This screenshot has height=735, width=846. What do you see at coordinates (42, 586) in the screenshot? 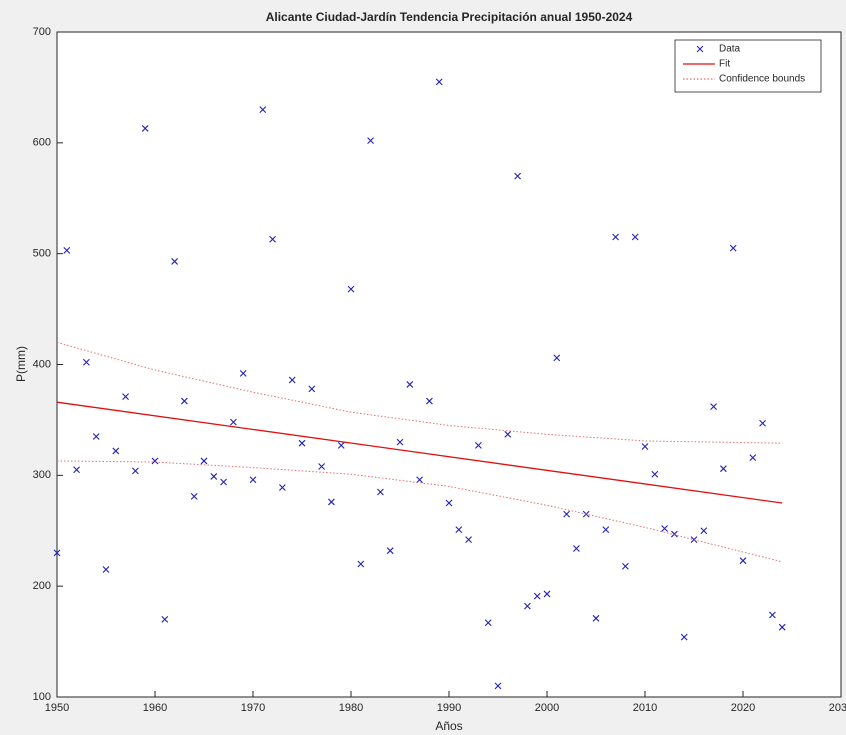
I see `y-tick-label: 200` at bounding box center [42, 586].